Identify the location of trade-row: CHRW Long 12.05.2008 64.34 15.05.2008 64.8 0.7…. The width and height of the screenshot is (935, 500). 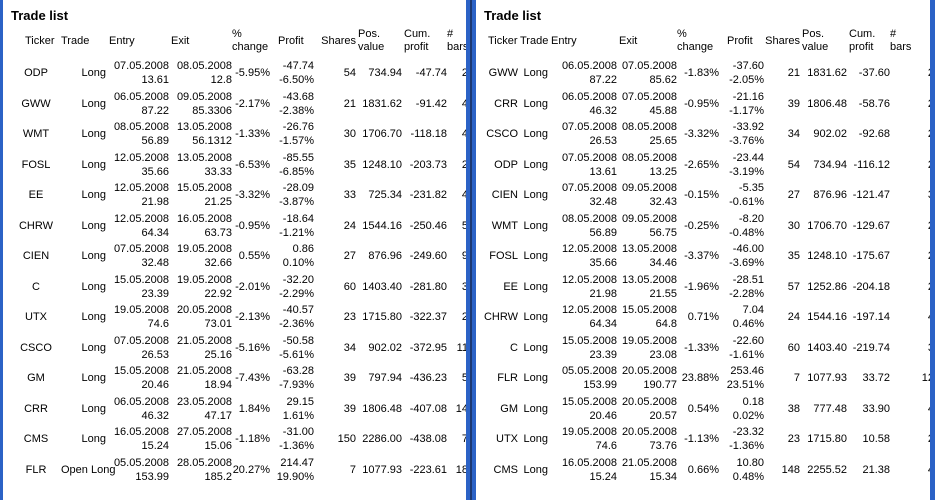
(704, 317).